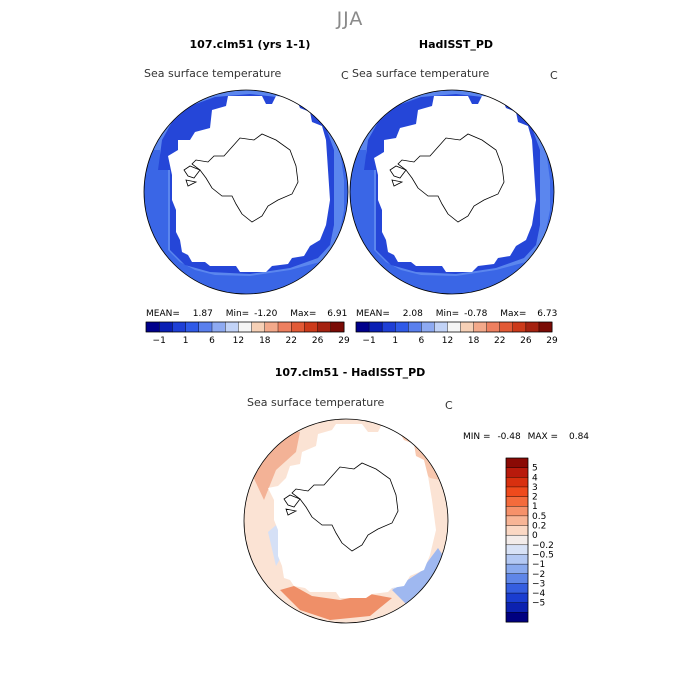  I want to click on abs-colorbar-1: −1 1 6 12 18 22 26 29, so click(247, 333).